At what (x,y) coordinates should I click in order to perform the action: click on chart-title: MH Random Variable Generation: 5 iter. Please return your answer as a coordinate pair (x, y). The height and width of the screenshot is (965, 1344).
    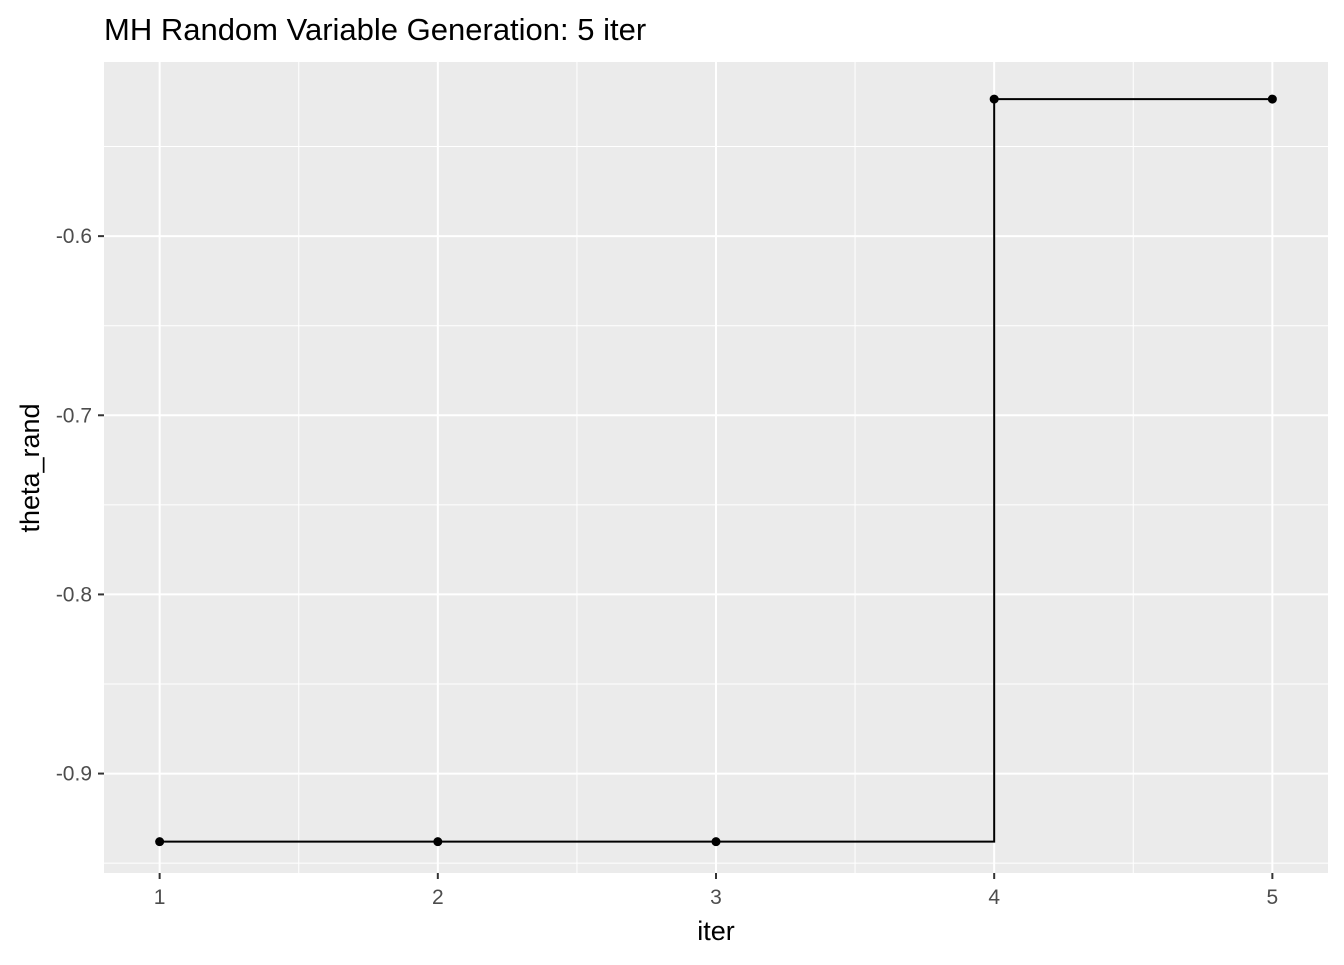
    Looking at the image, I should click on (375, 29).